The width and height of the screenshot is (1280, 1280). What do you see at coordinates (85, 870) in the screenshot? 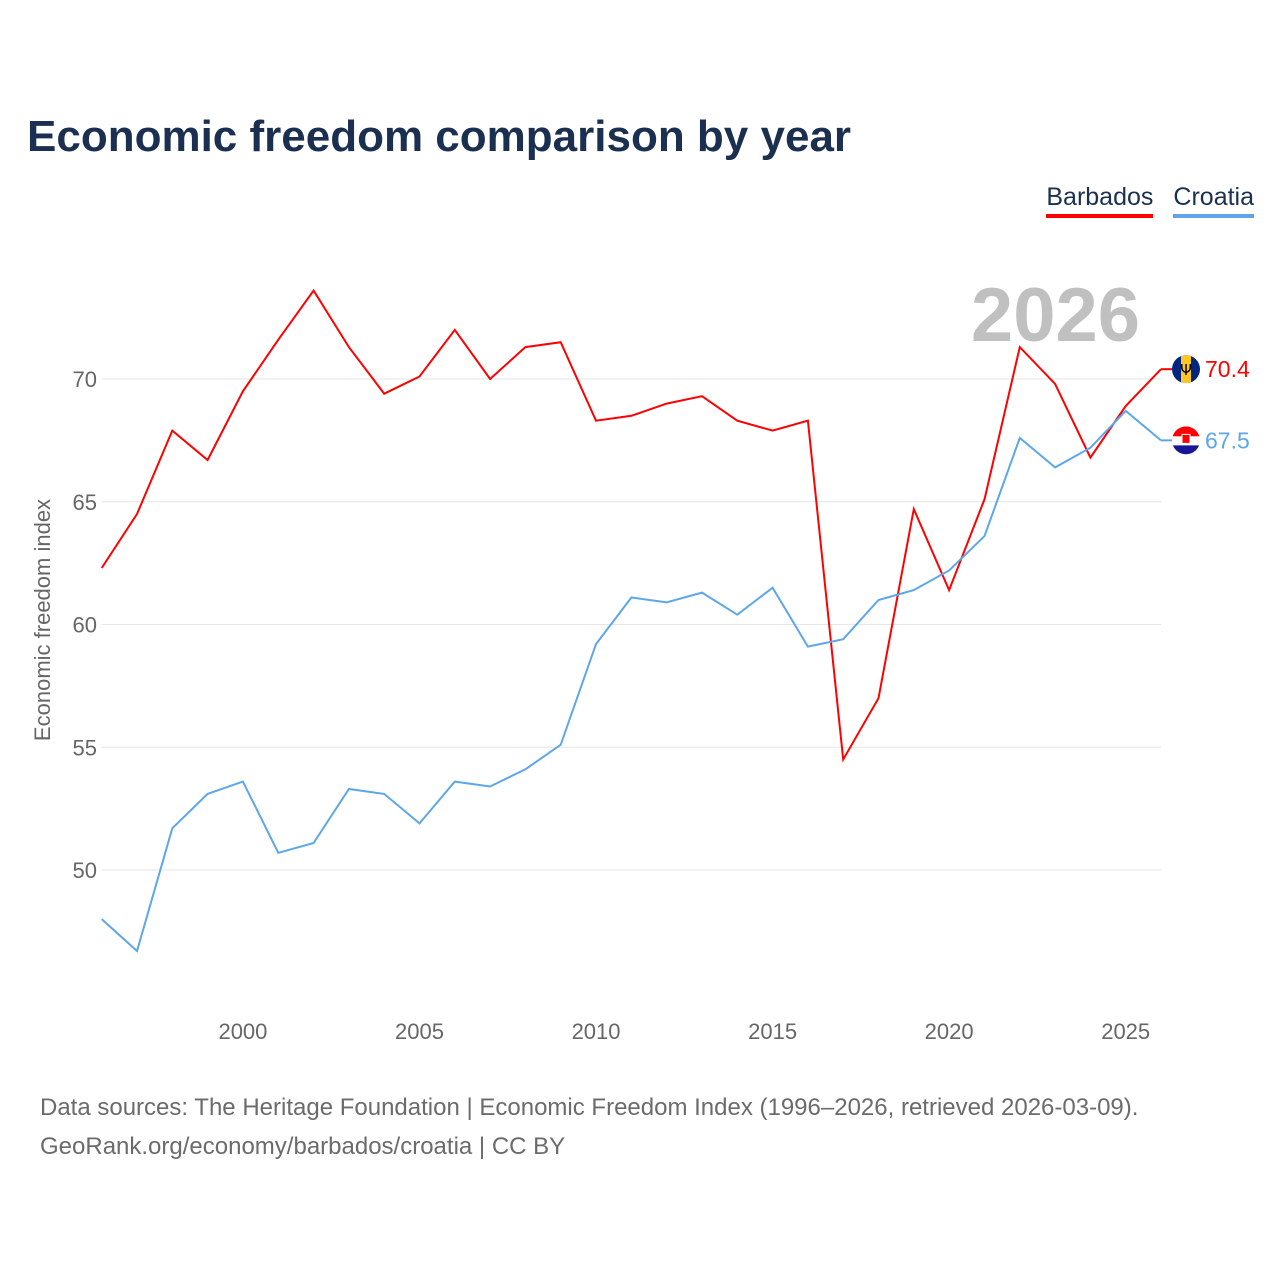
I see `y-tick-label: 50` at bounding box center [85, 870].